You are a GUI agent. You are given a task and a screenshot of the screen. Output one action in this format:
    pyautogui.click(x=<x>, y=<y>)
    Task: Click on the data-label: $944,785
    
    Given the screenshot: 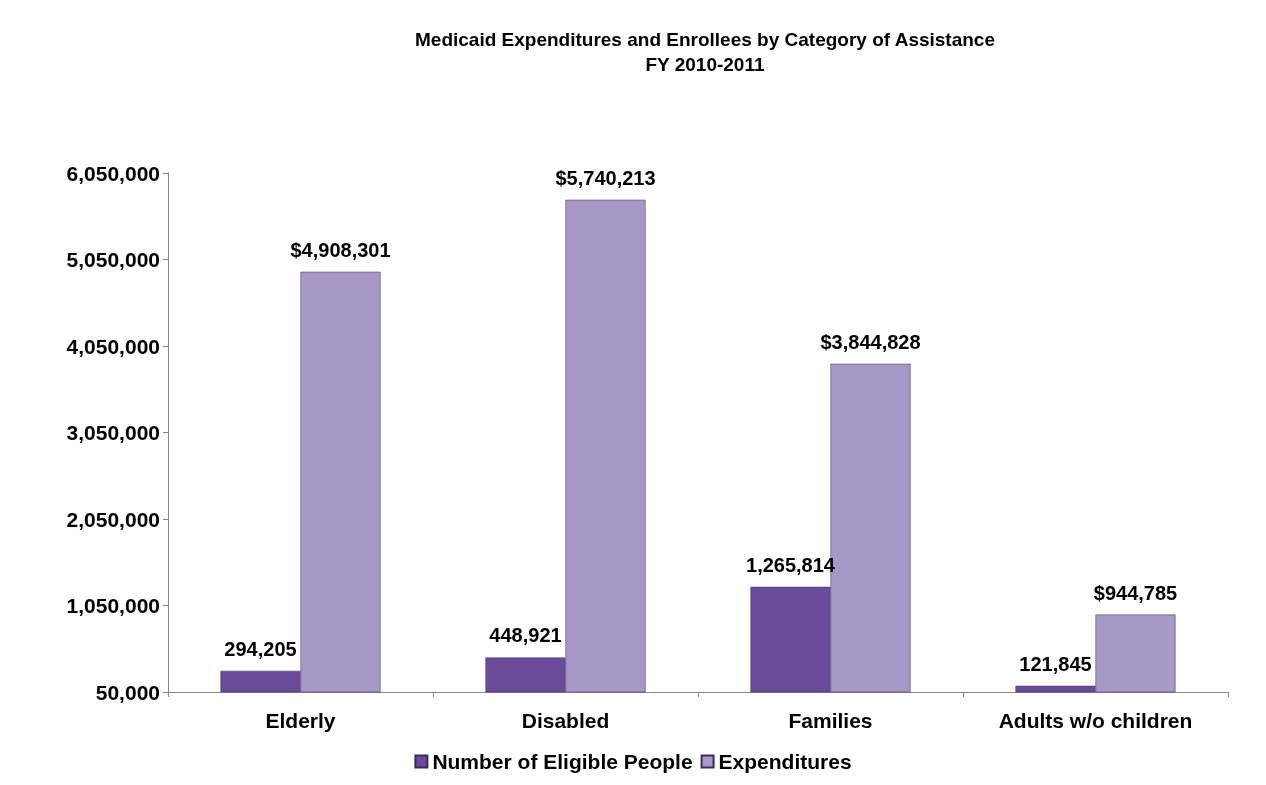 What is the action you would take?
    pyautogui.click(x=1135, y=592)
    